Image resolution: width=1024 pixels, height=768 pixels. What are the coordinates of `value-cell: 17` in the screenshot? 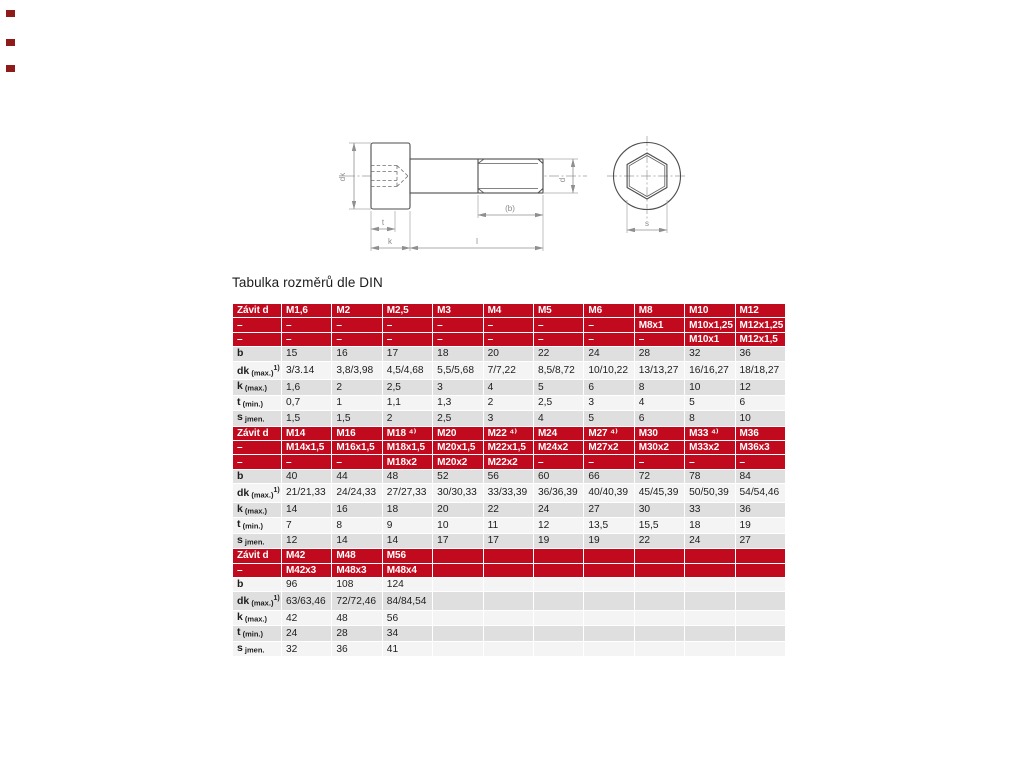 It's located at (508, 541).